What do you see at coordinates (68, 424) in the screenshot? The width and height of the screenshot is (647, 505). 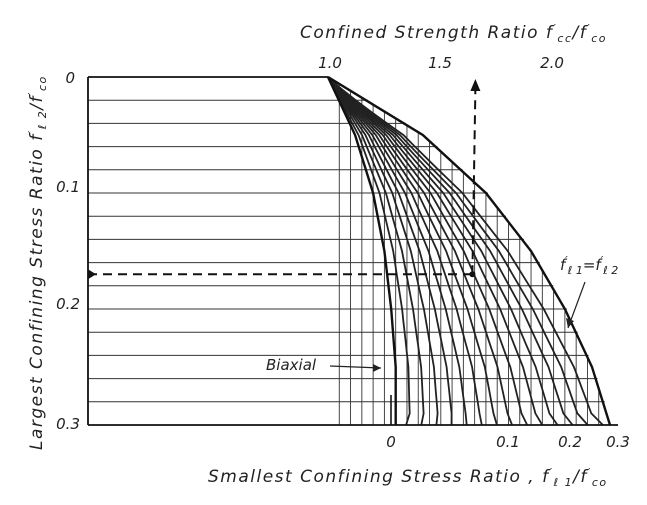 I see `left-tick-label: 0.3` at bounding box center [68, 424].